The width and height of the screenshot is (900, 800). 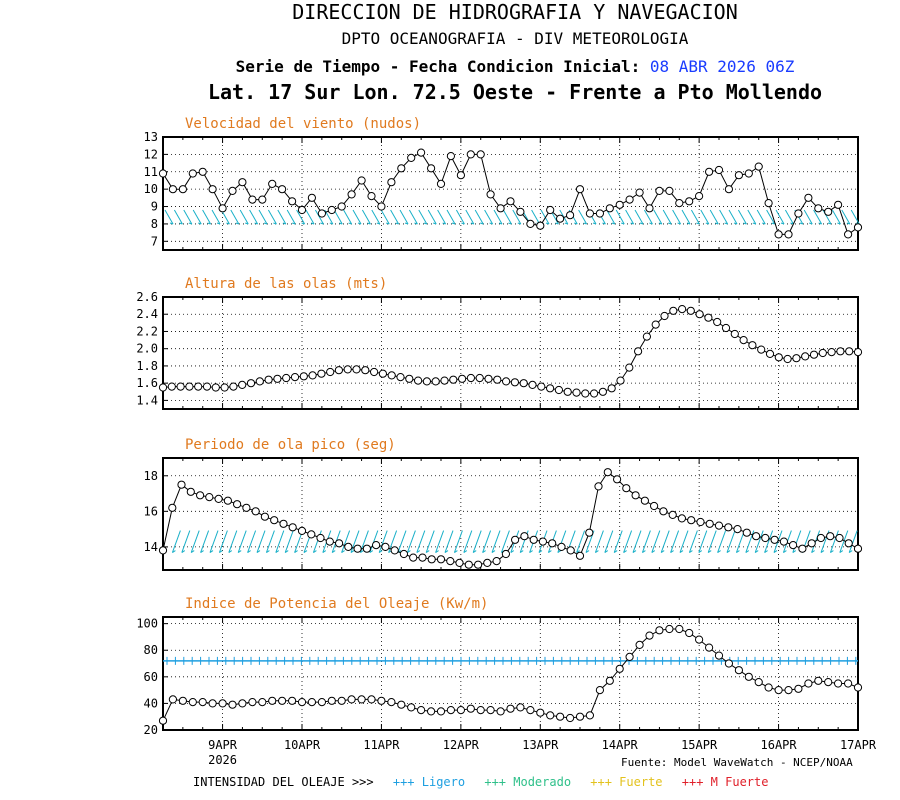 I want to click on page-title: DIRECCION DE HIDROGRAFIA Y NAVEGACION, so click(x=515, y=12).